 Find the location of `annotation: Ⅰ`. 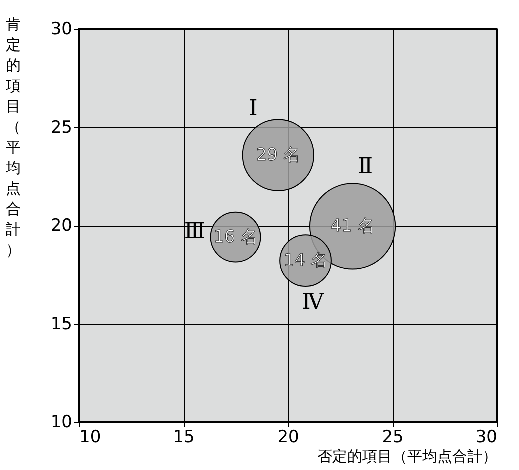

annotation: Ⅰ is located at coordinates (253, 109).